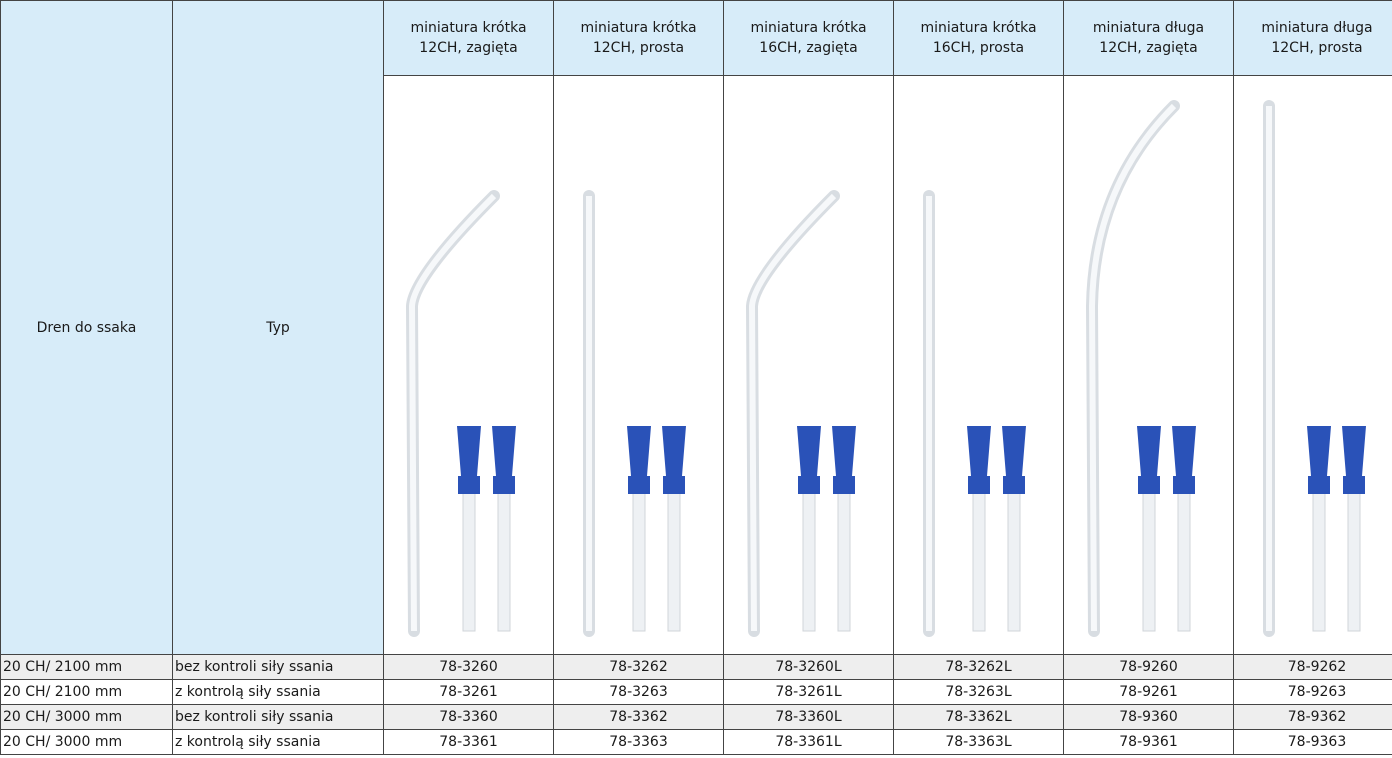 The width and height of the screenshot is (1392, 758). I want to click on code-cell: 78-3260L, so click(808, 667).